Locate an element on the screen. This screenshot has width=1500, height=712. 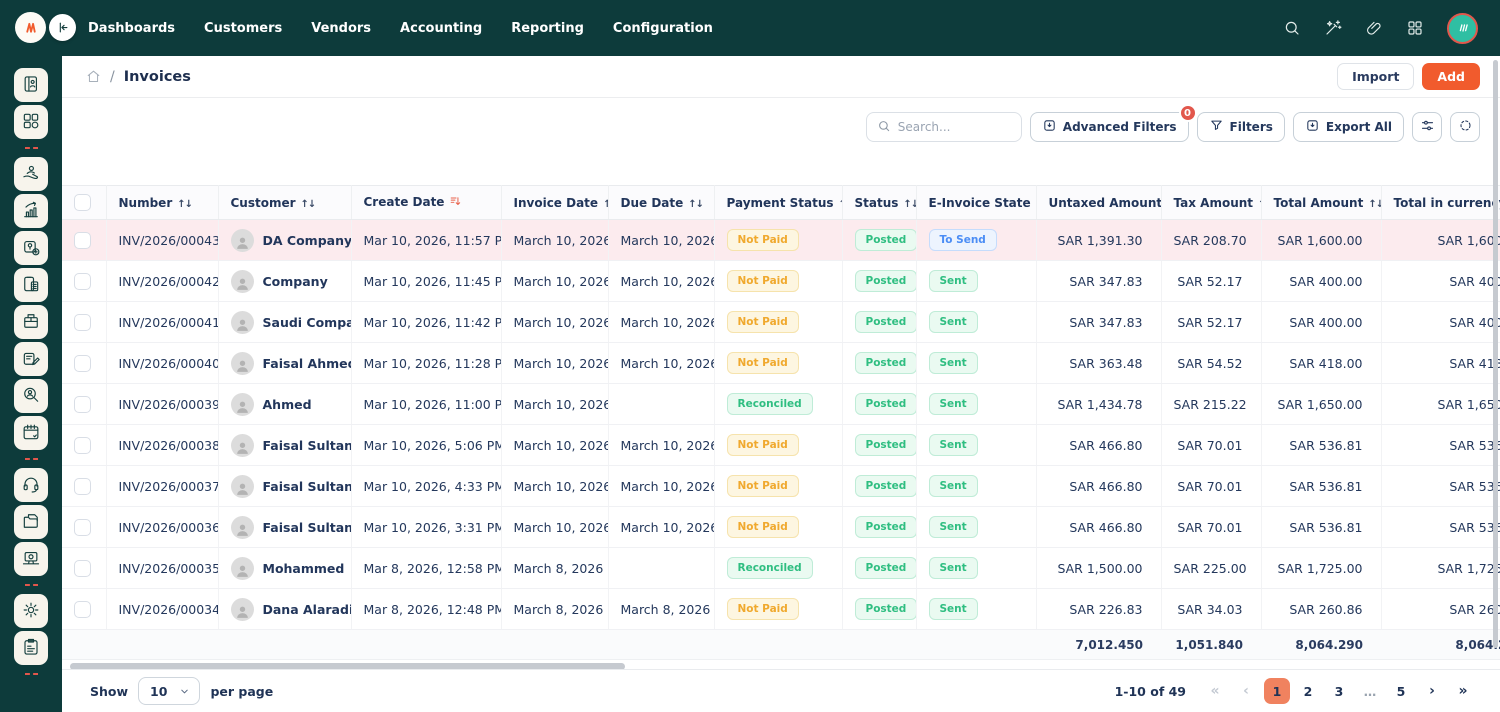
column-label: Create Date is located at coordinates (404, 201).